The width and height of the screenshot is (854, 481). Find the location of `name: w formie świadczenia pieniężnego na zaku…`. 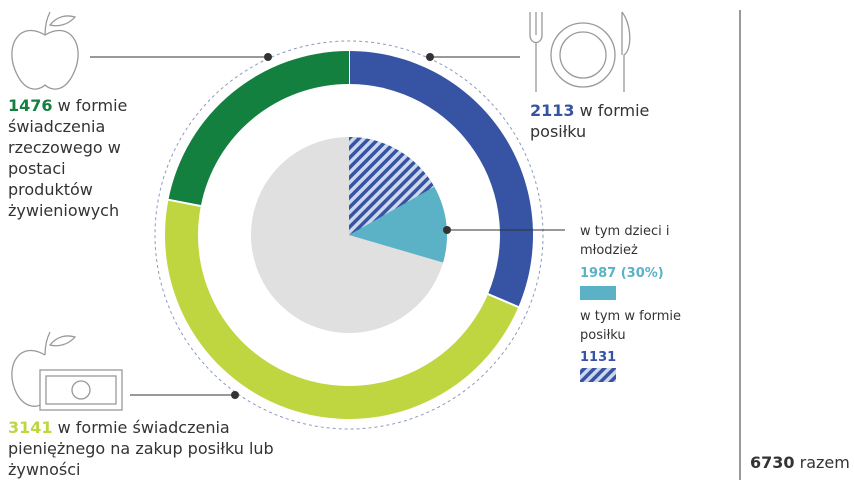

name: w formie świadczenia pieniężnego na zaku… is located at coordinates (141, 448).